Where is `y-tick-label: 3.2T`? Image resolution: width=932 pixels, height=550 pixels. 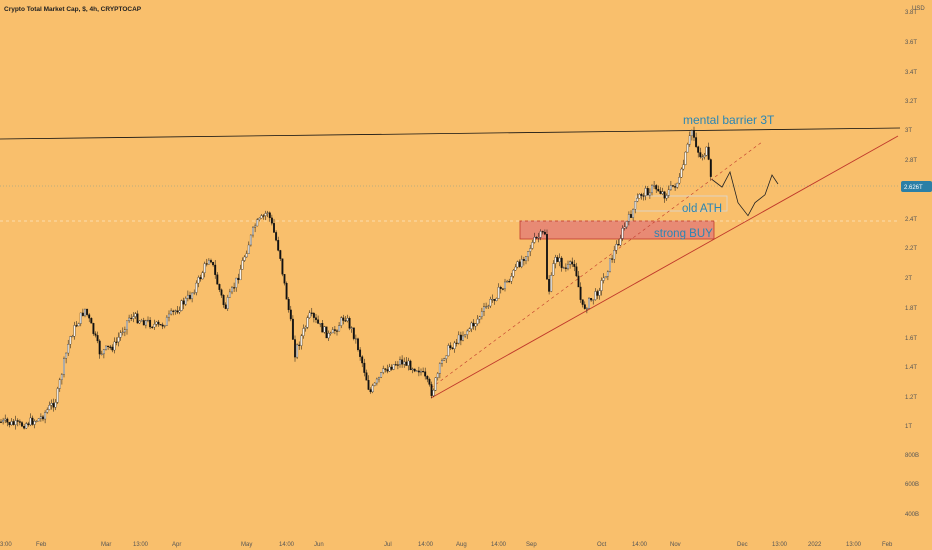 y-tick-label: 3.2T is located at coordinates (911, 102).